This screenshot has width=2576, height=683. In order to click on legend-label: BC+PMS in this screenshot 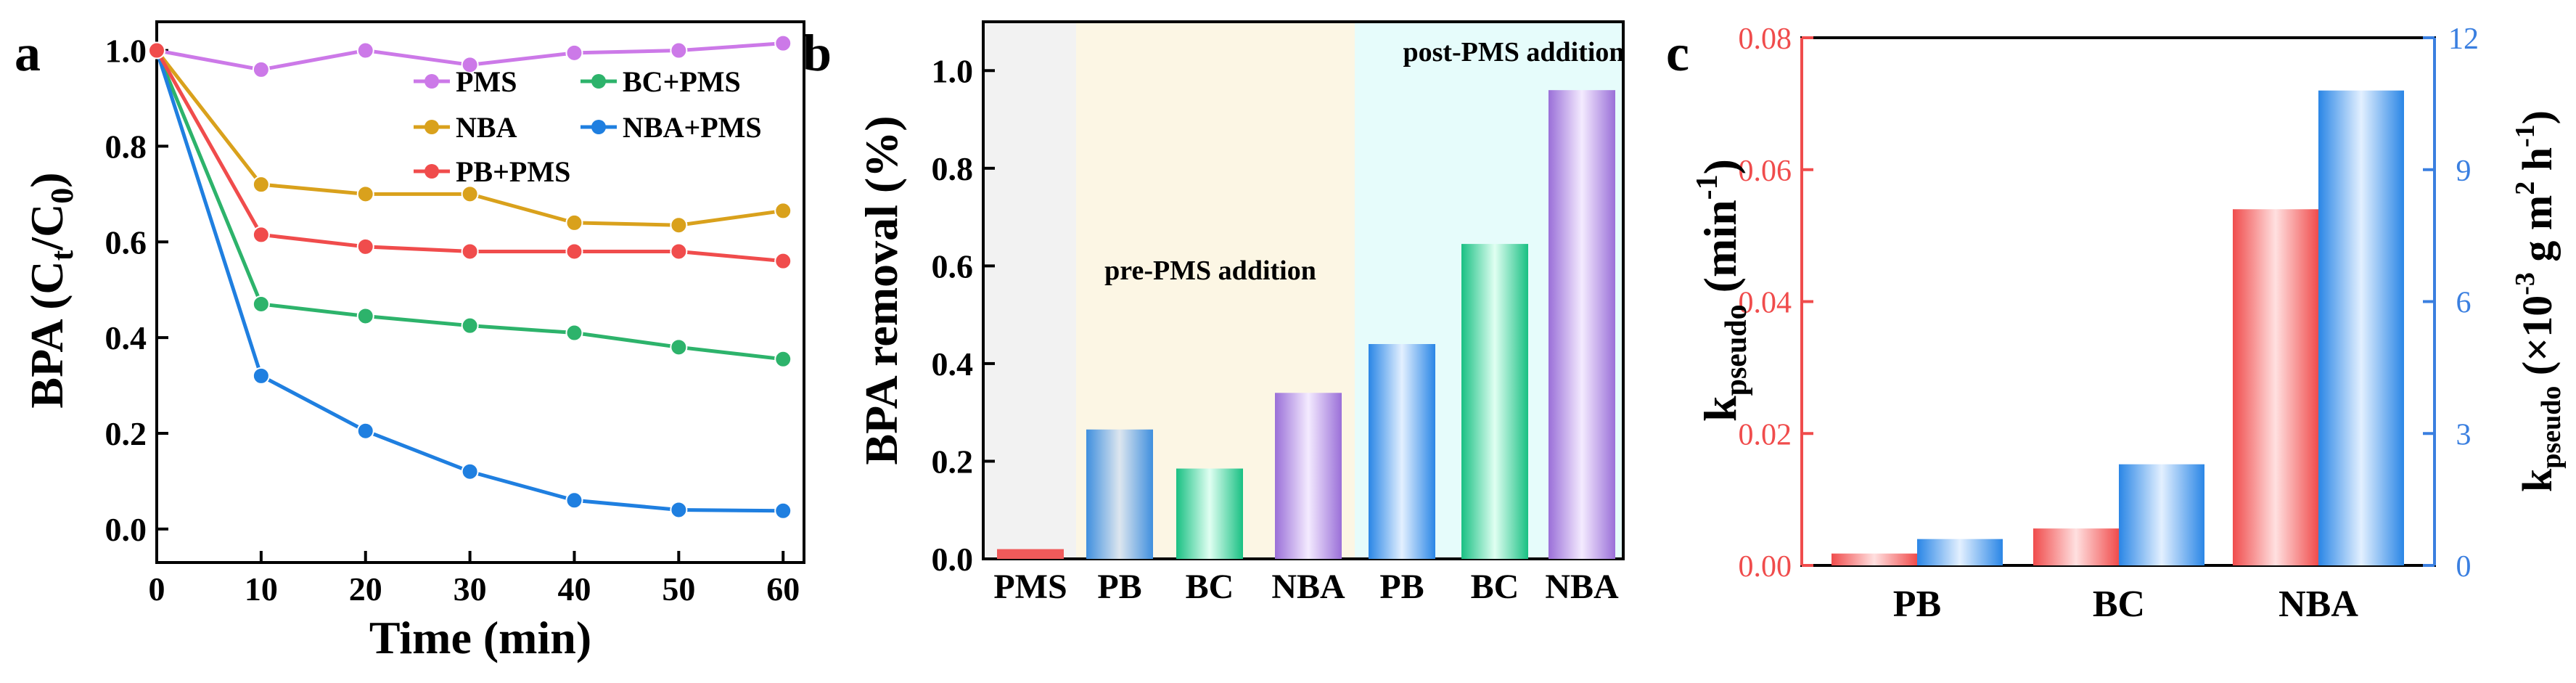, I will do `click(682, 82)`.